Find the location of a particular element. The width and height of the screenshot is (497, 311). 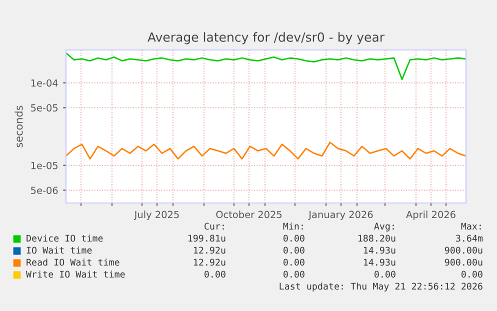

legend-label: IO Wait time is located at coordinates (59, 250).